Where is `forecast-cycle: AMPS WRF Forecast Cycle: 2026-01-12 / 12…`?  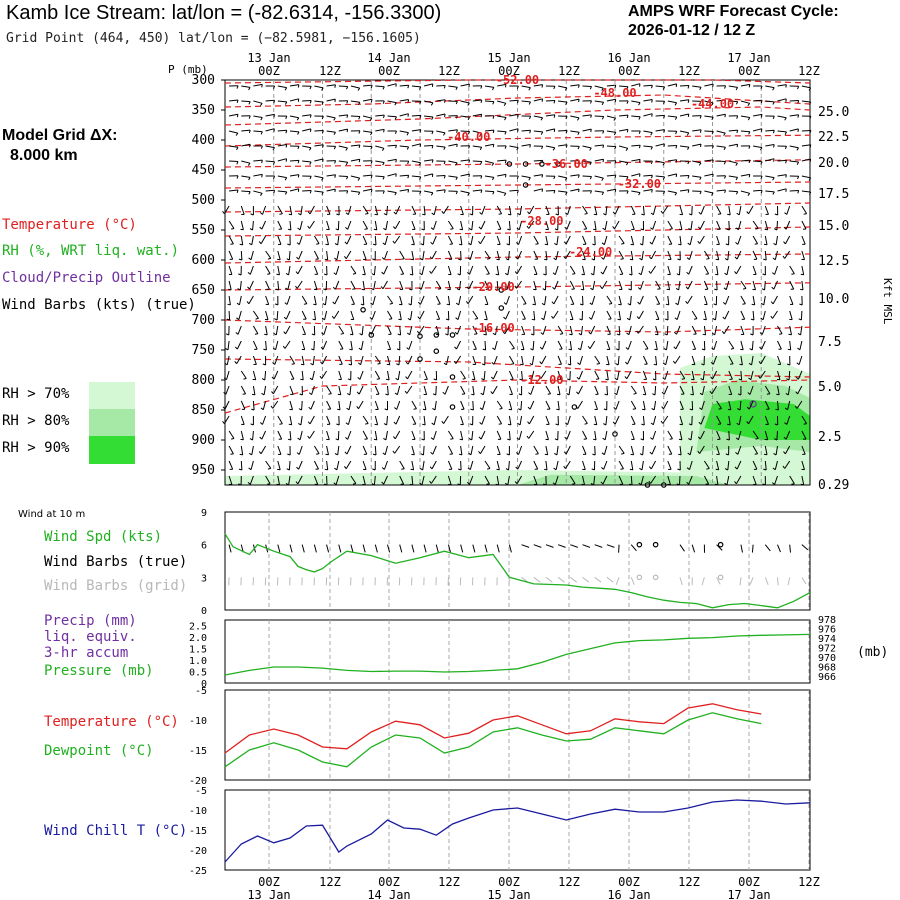 forecast-cycle: AMPS WRF Forecast Cycle: 2026-01-12 / 12… is located at coordinates (733, 21).